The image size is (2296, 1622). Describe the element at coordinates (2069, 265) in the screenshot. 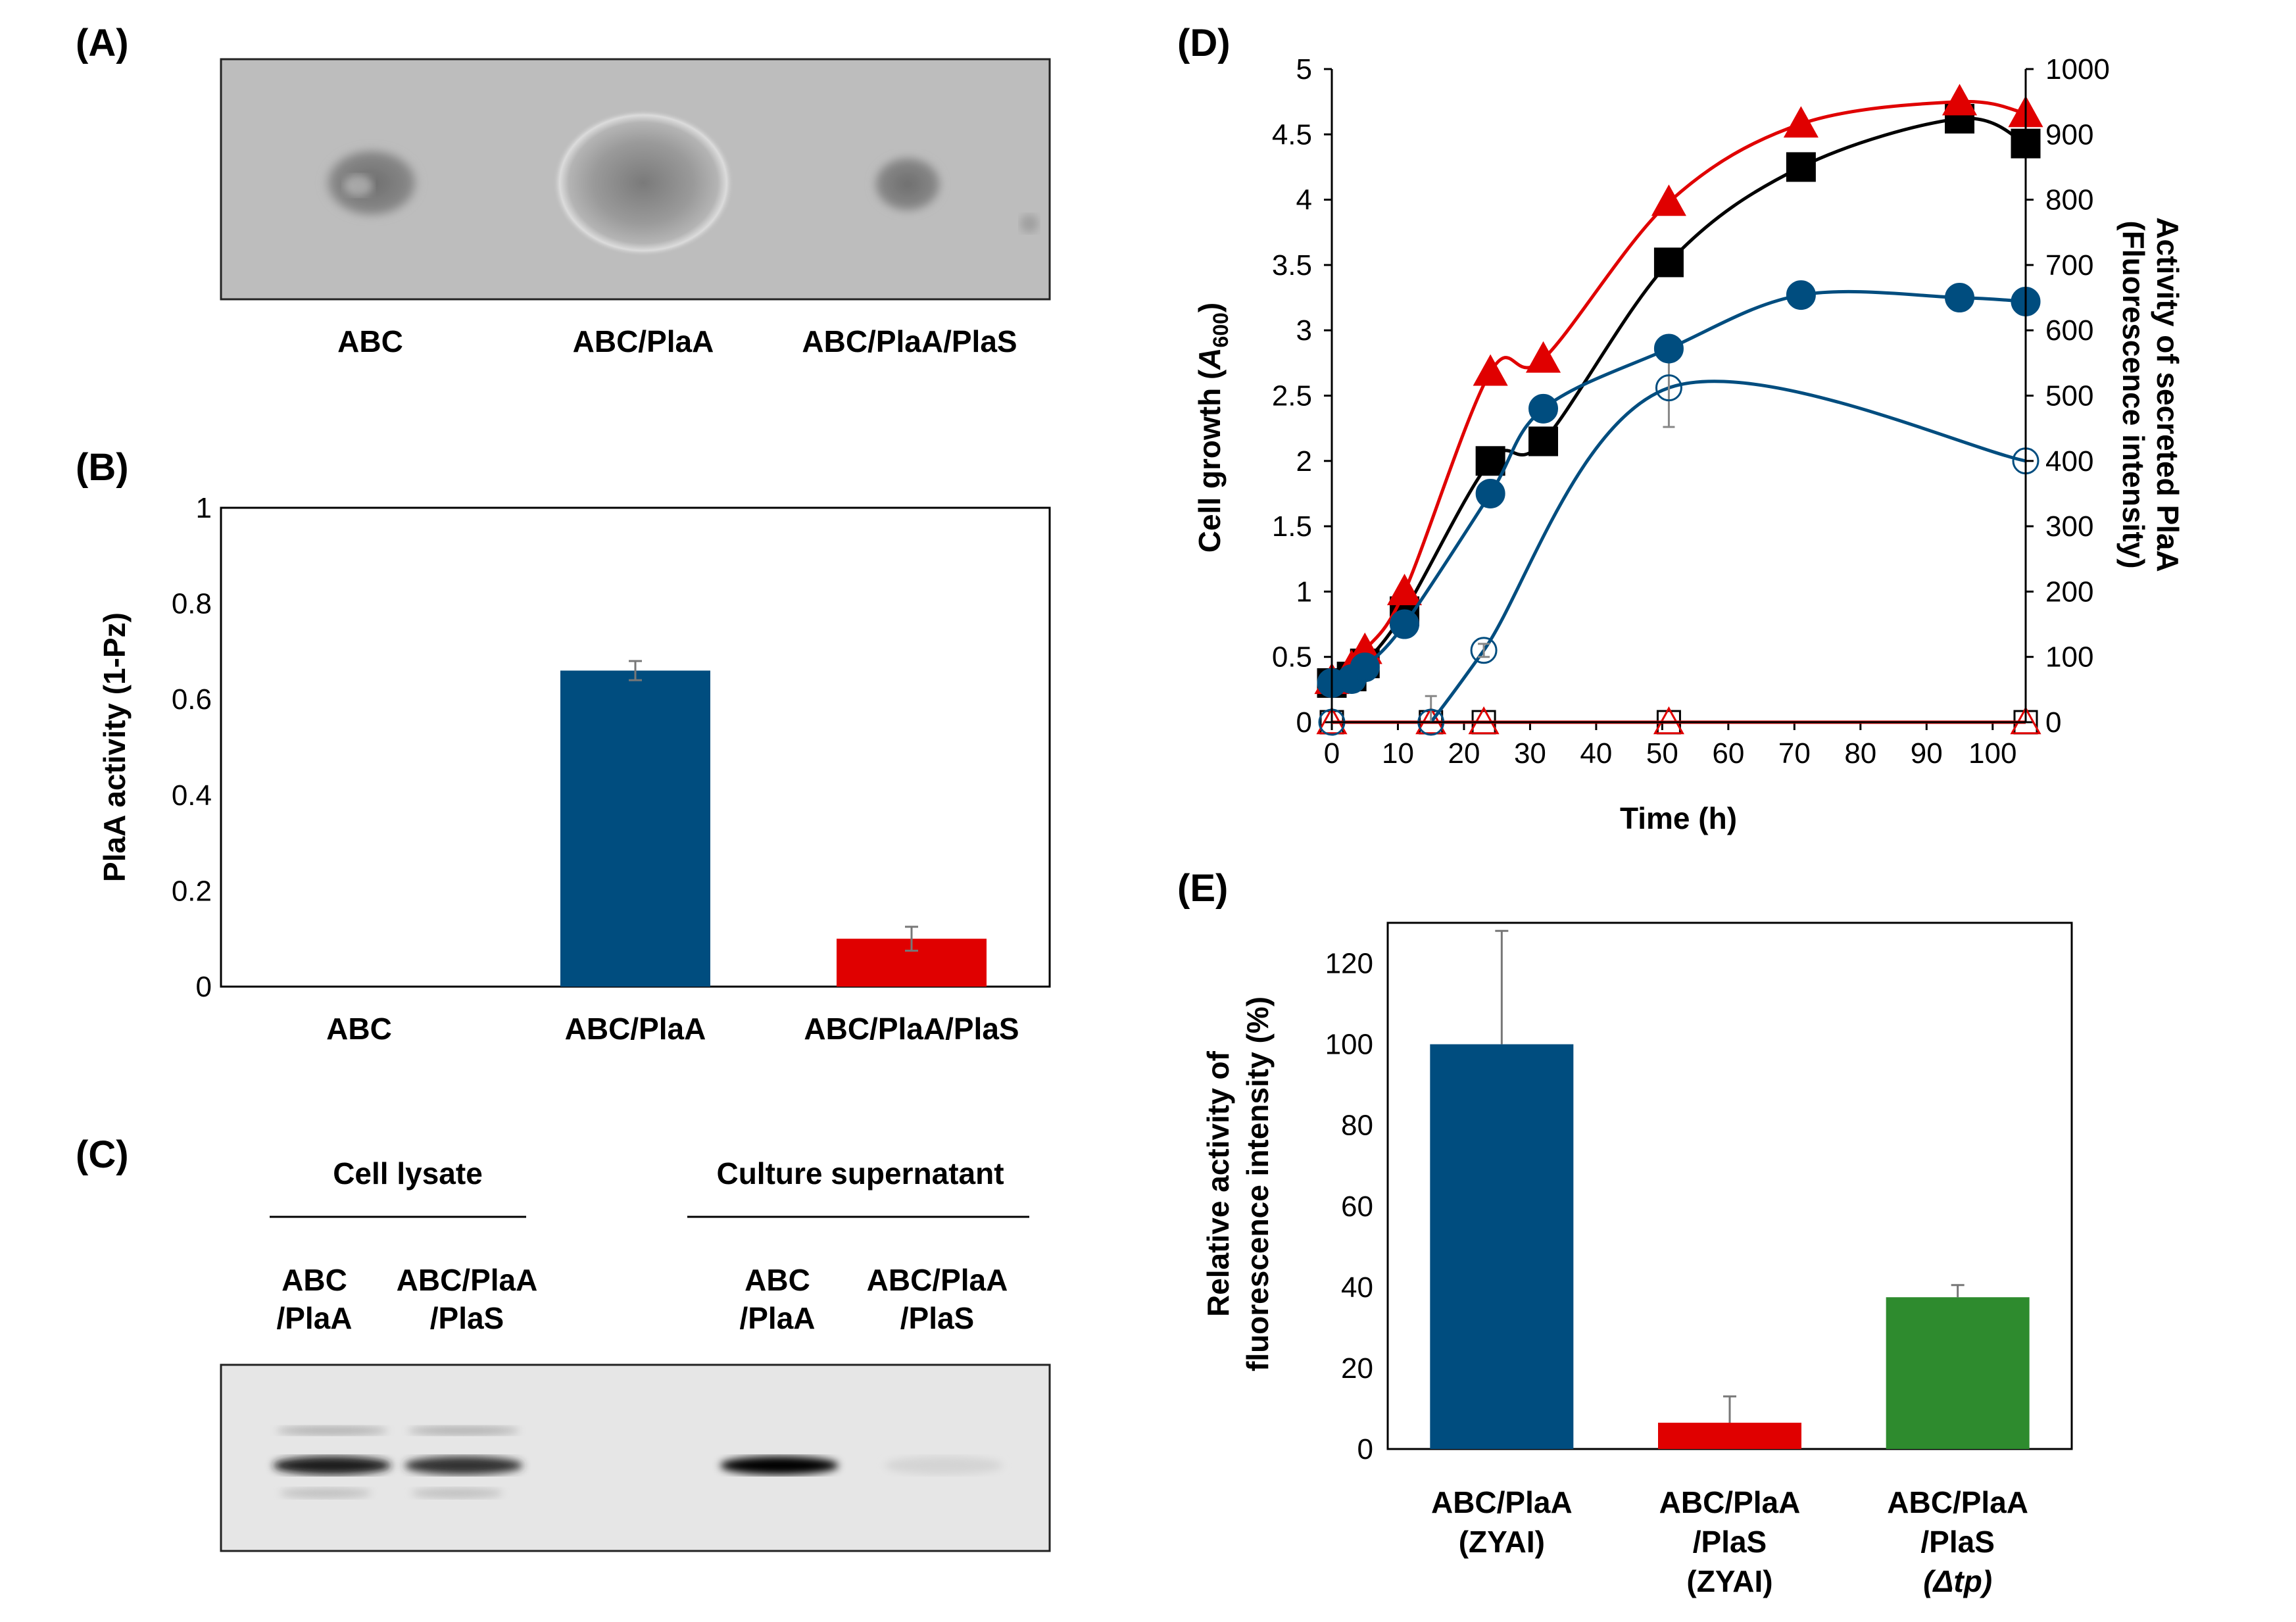

I see `y-tick-label-right: 700` at that location.